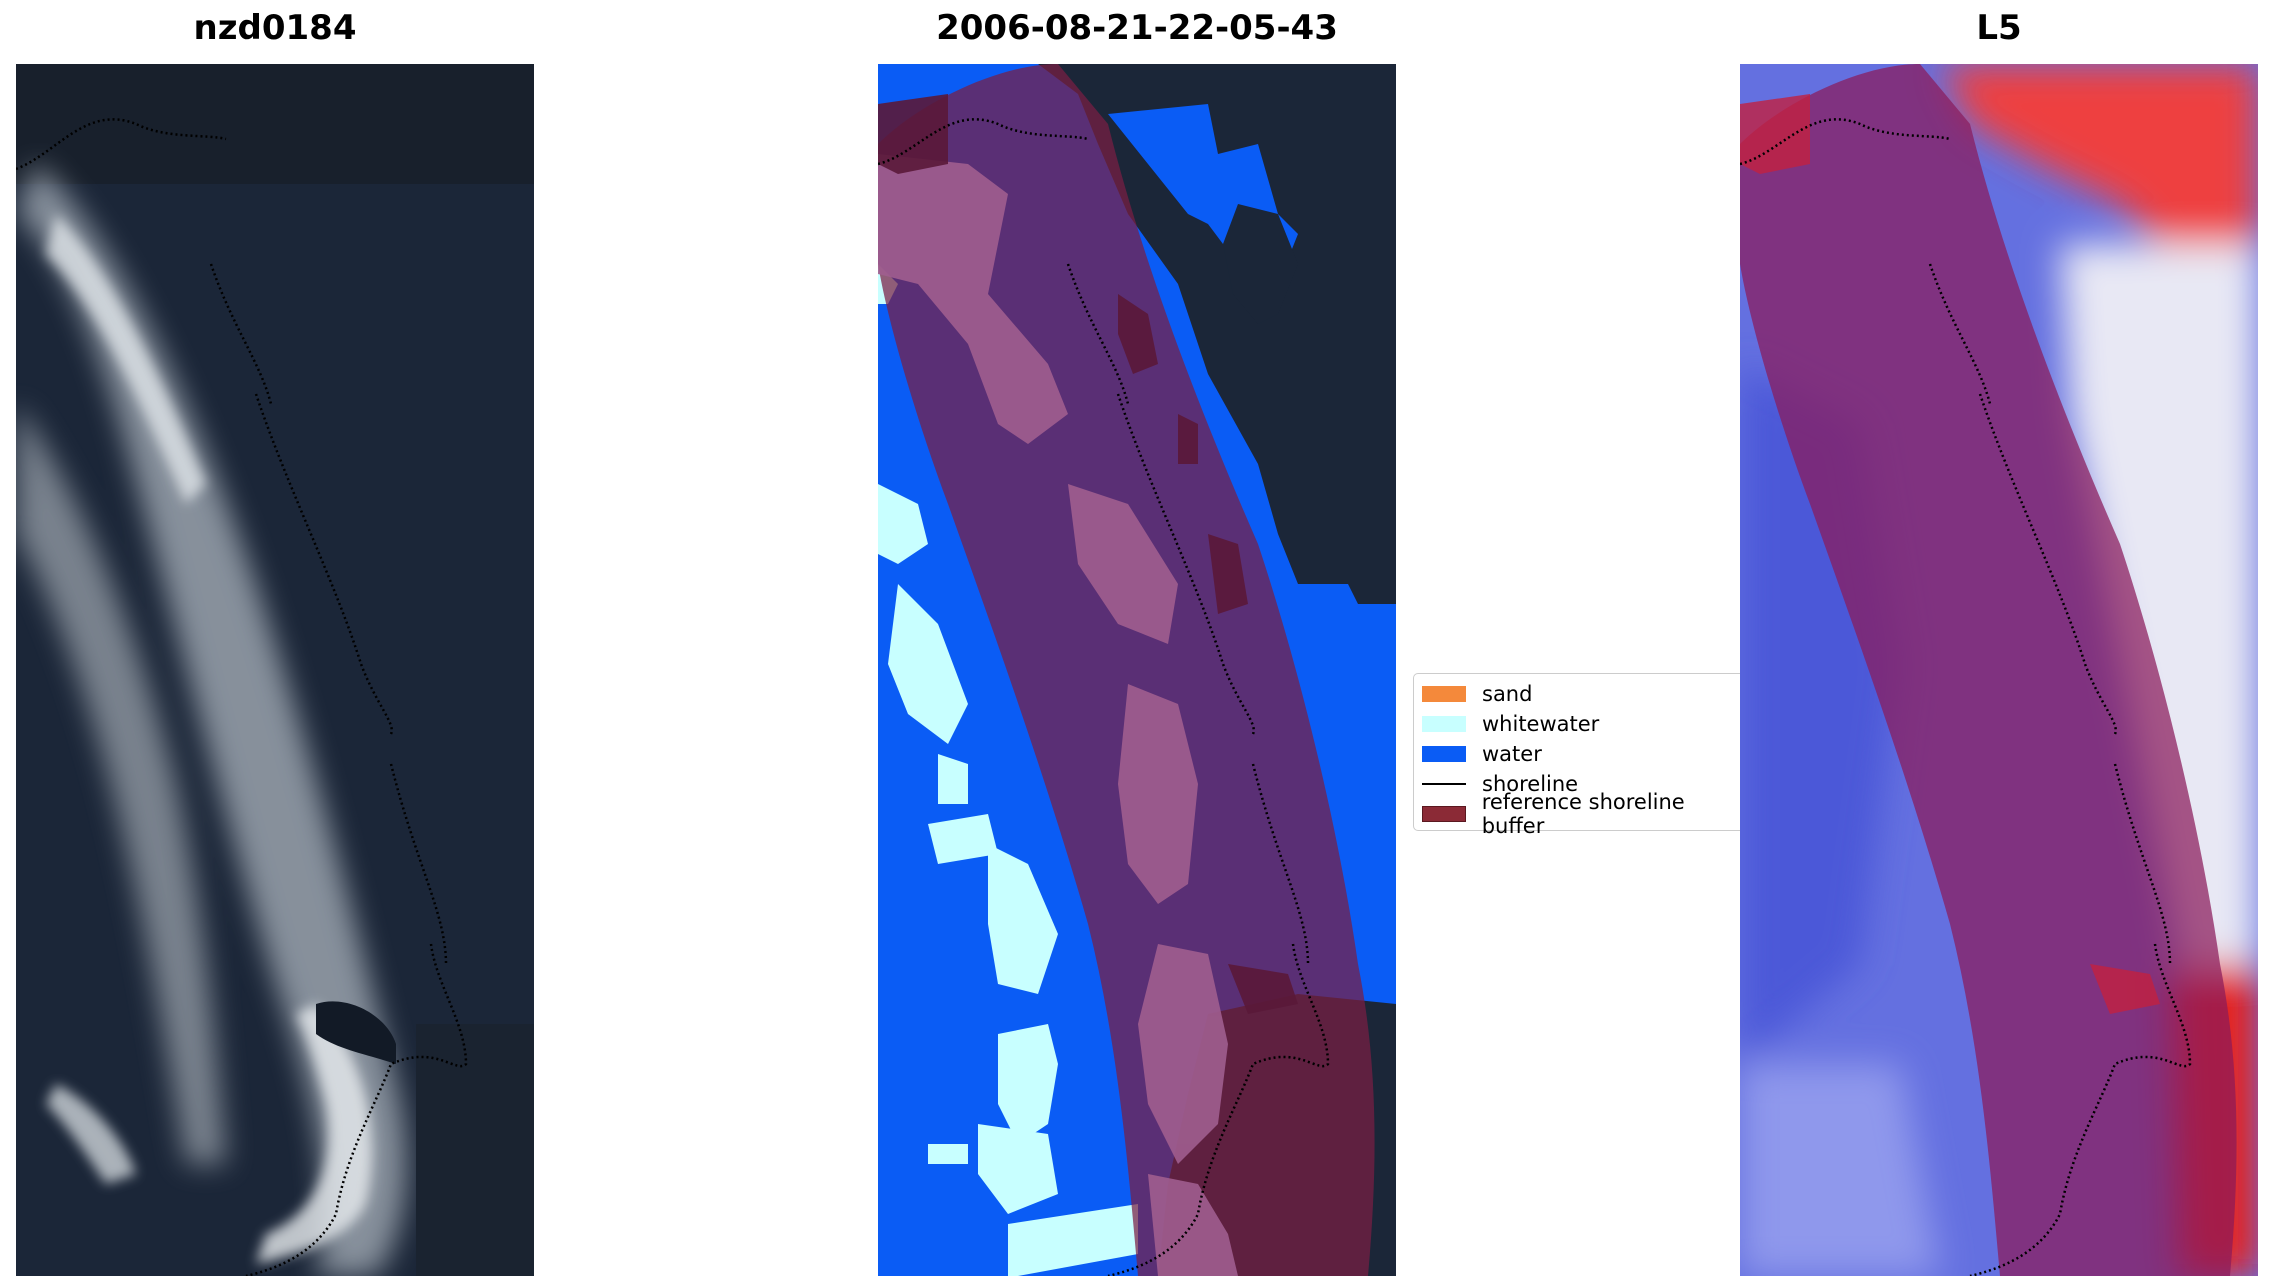 The height and width of the screenshot is (1283, 2271). Describe the element at coordinates (1444, 694) in the screenshot. I see `sand-swatch` at that location.